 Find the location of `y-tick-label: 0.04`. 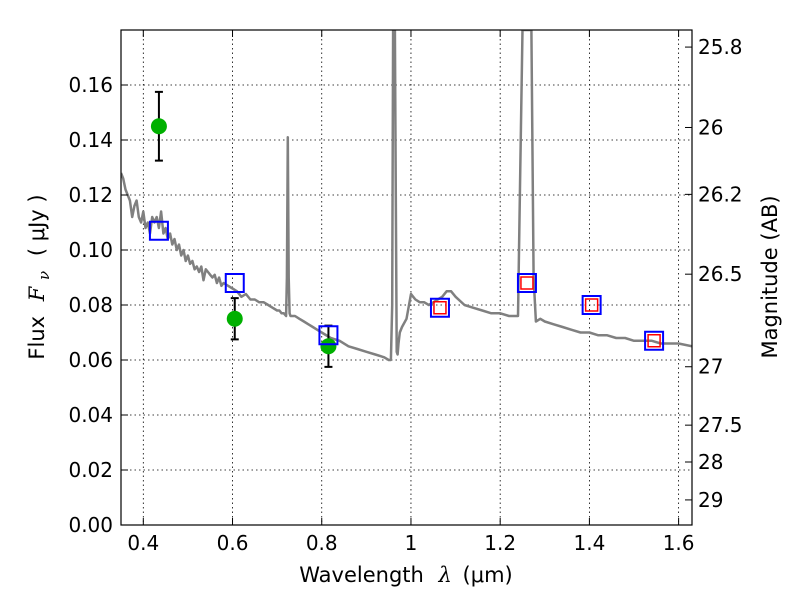

y-tick-label: 0.04 is located at coordinates (90, 415).